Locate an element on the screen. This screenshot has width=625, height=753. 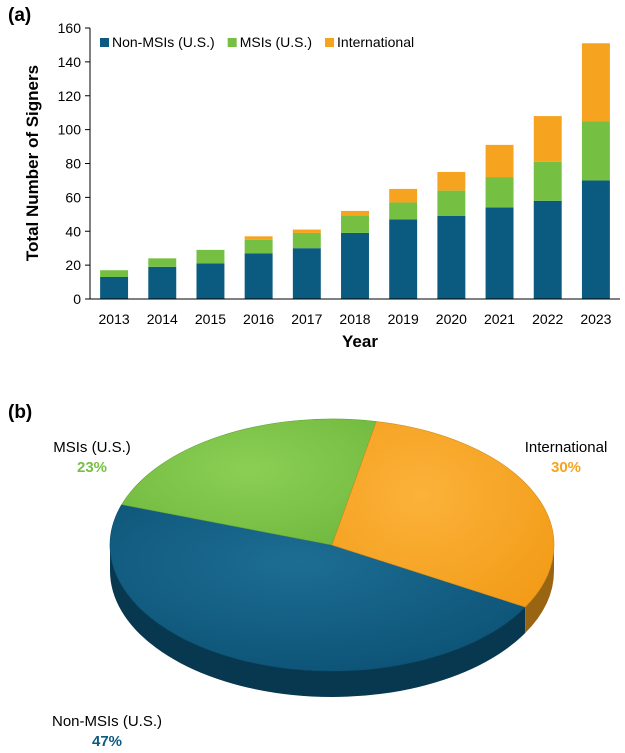
x-tick-label: 2019 is located at coordinates (403, 319).